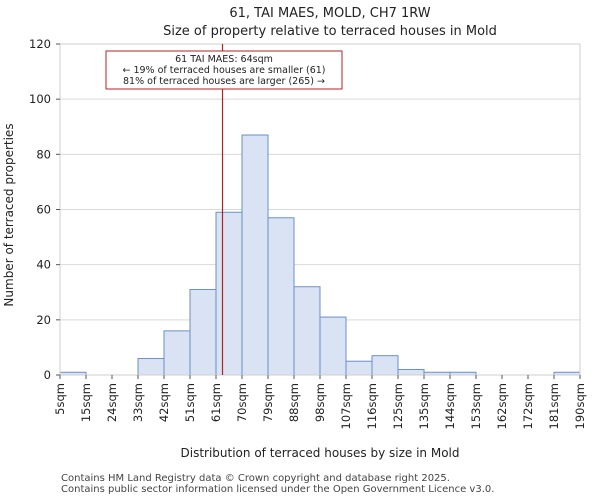 Image resolution: width=600 pixels, height=500 pixels. I want to click on y-tick-label: 120, so click(40, 44).